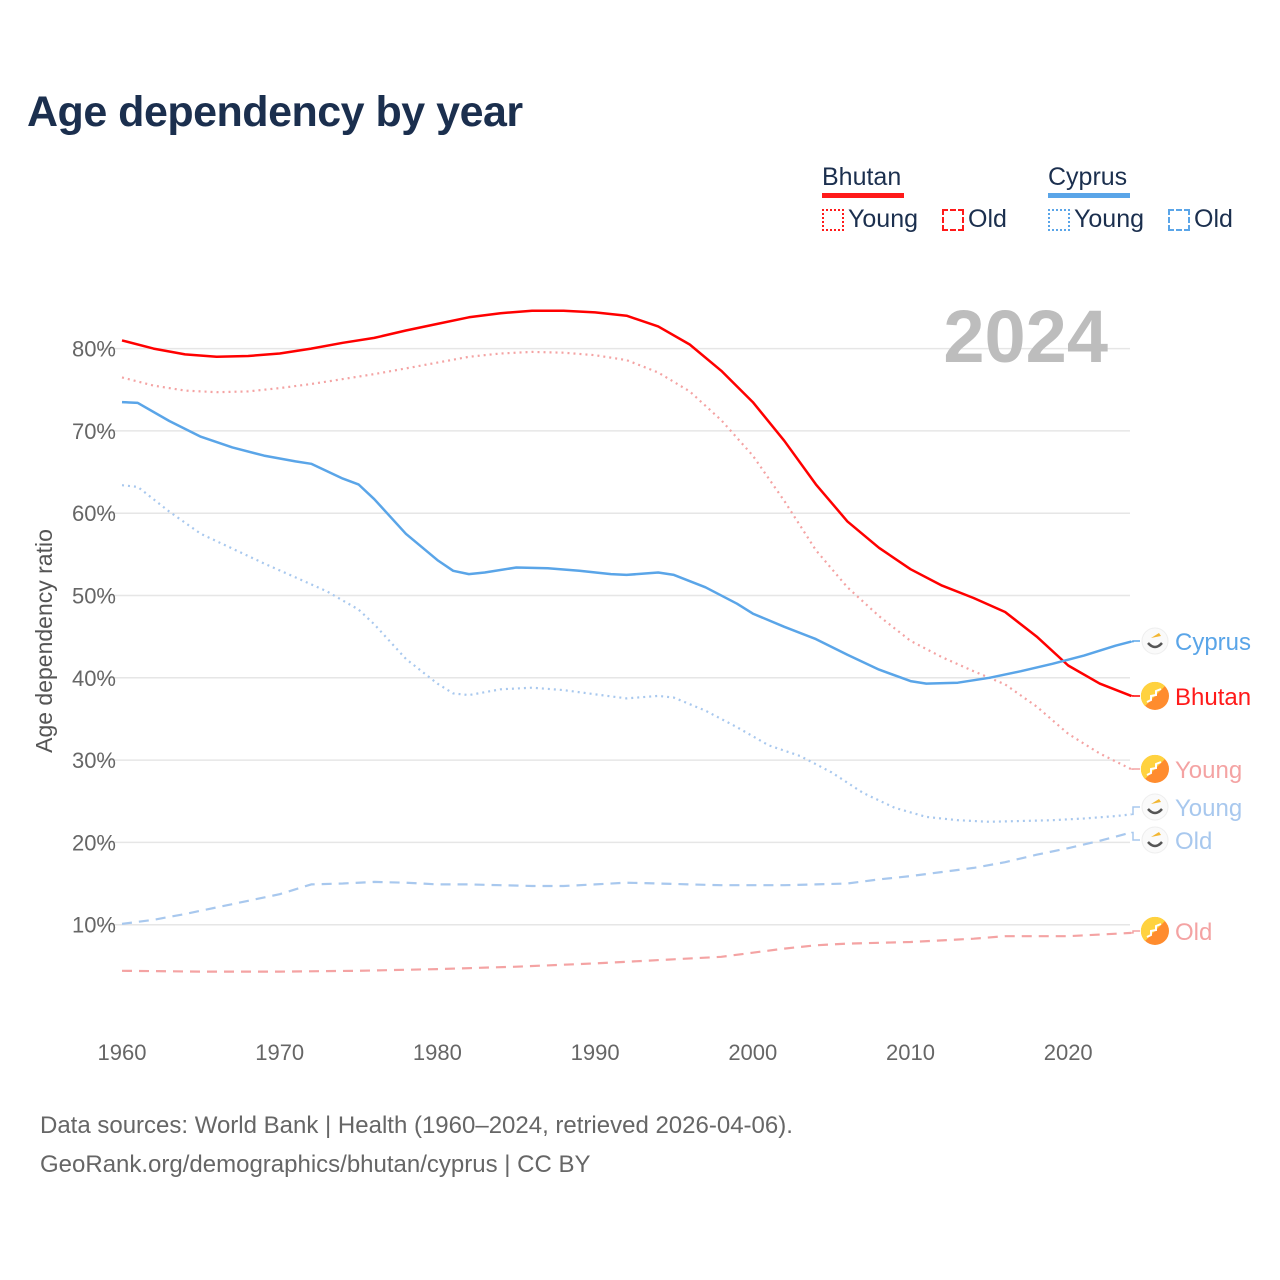 This screenshot has width=1280, height=1280. Describe the element at coordinates (94, 513) in the screenshot. I see `y-tick-label: 60%` at that location.